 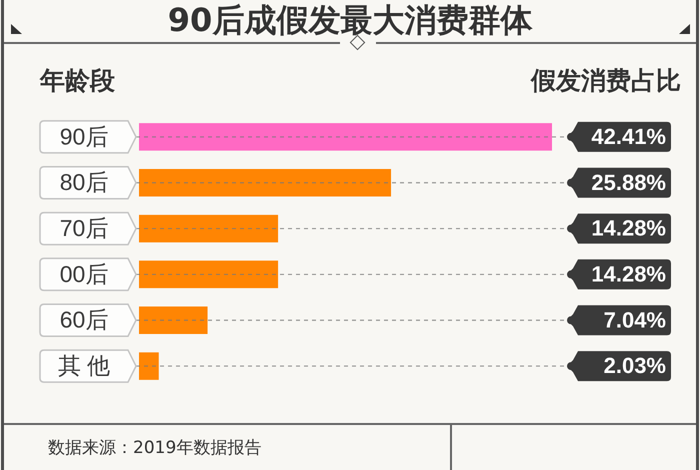 What do you see at coordinates (84, 365) in the screenshot?
I see `y-tick-label: 其 他` at bounding box center [84, 365].